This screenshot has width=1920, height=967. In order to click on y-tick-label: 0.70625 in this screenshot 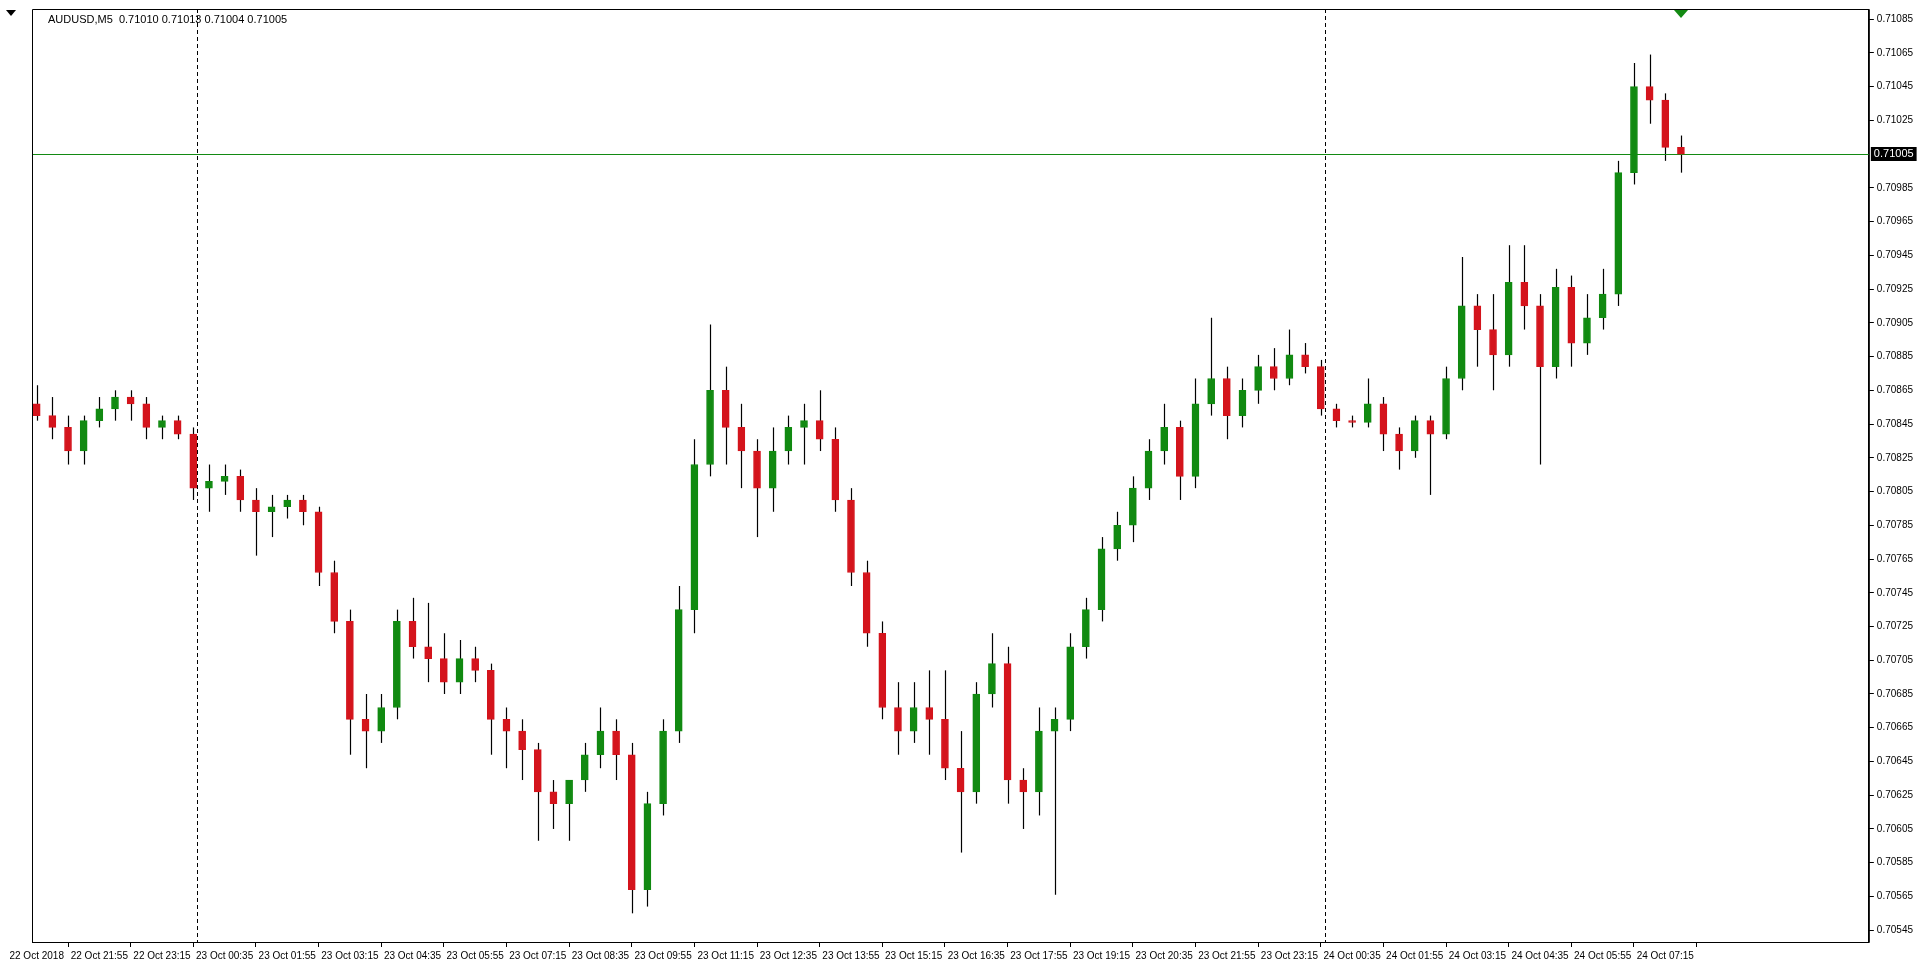, I will do `click(1895, 794)`.